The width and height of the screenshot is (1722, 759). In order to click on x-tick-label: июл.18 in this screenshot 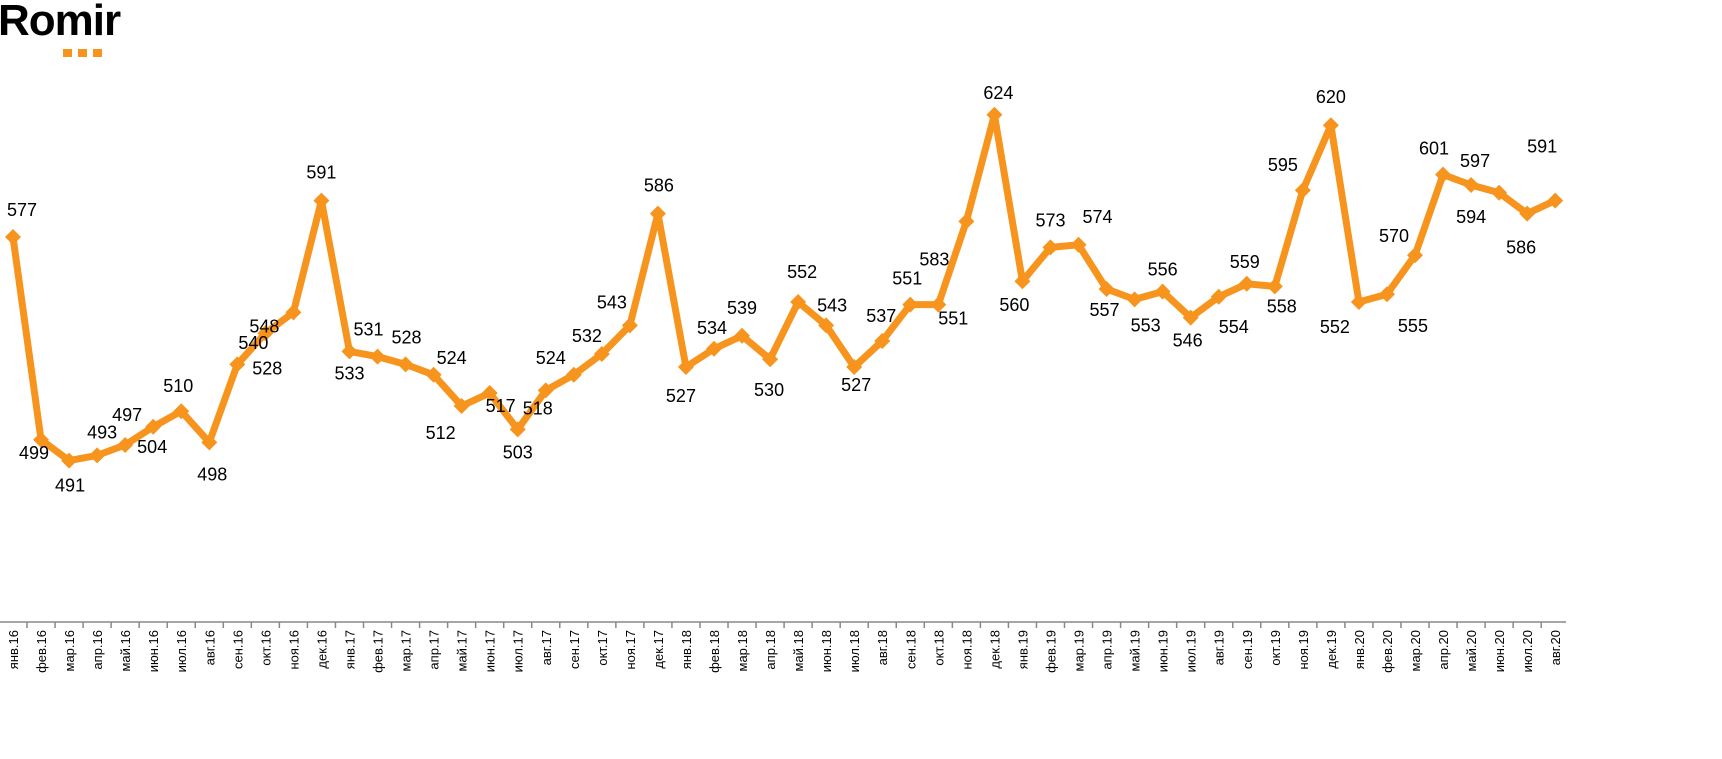, I will do `click(854, 651)`.